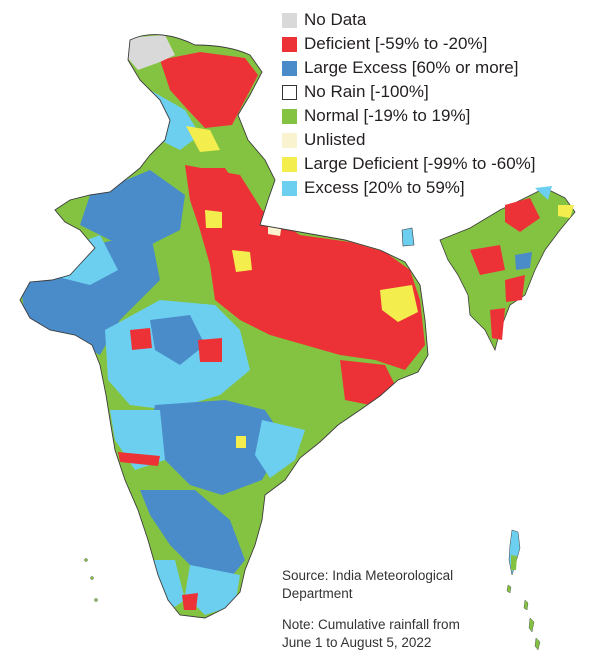  What do you see at coordinates (91, 580) in the screenshot?
I see `lakshadweep-islands` at bounding box center [91, 580].